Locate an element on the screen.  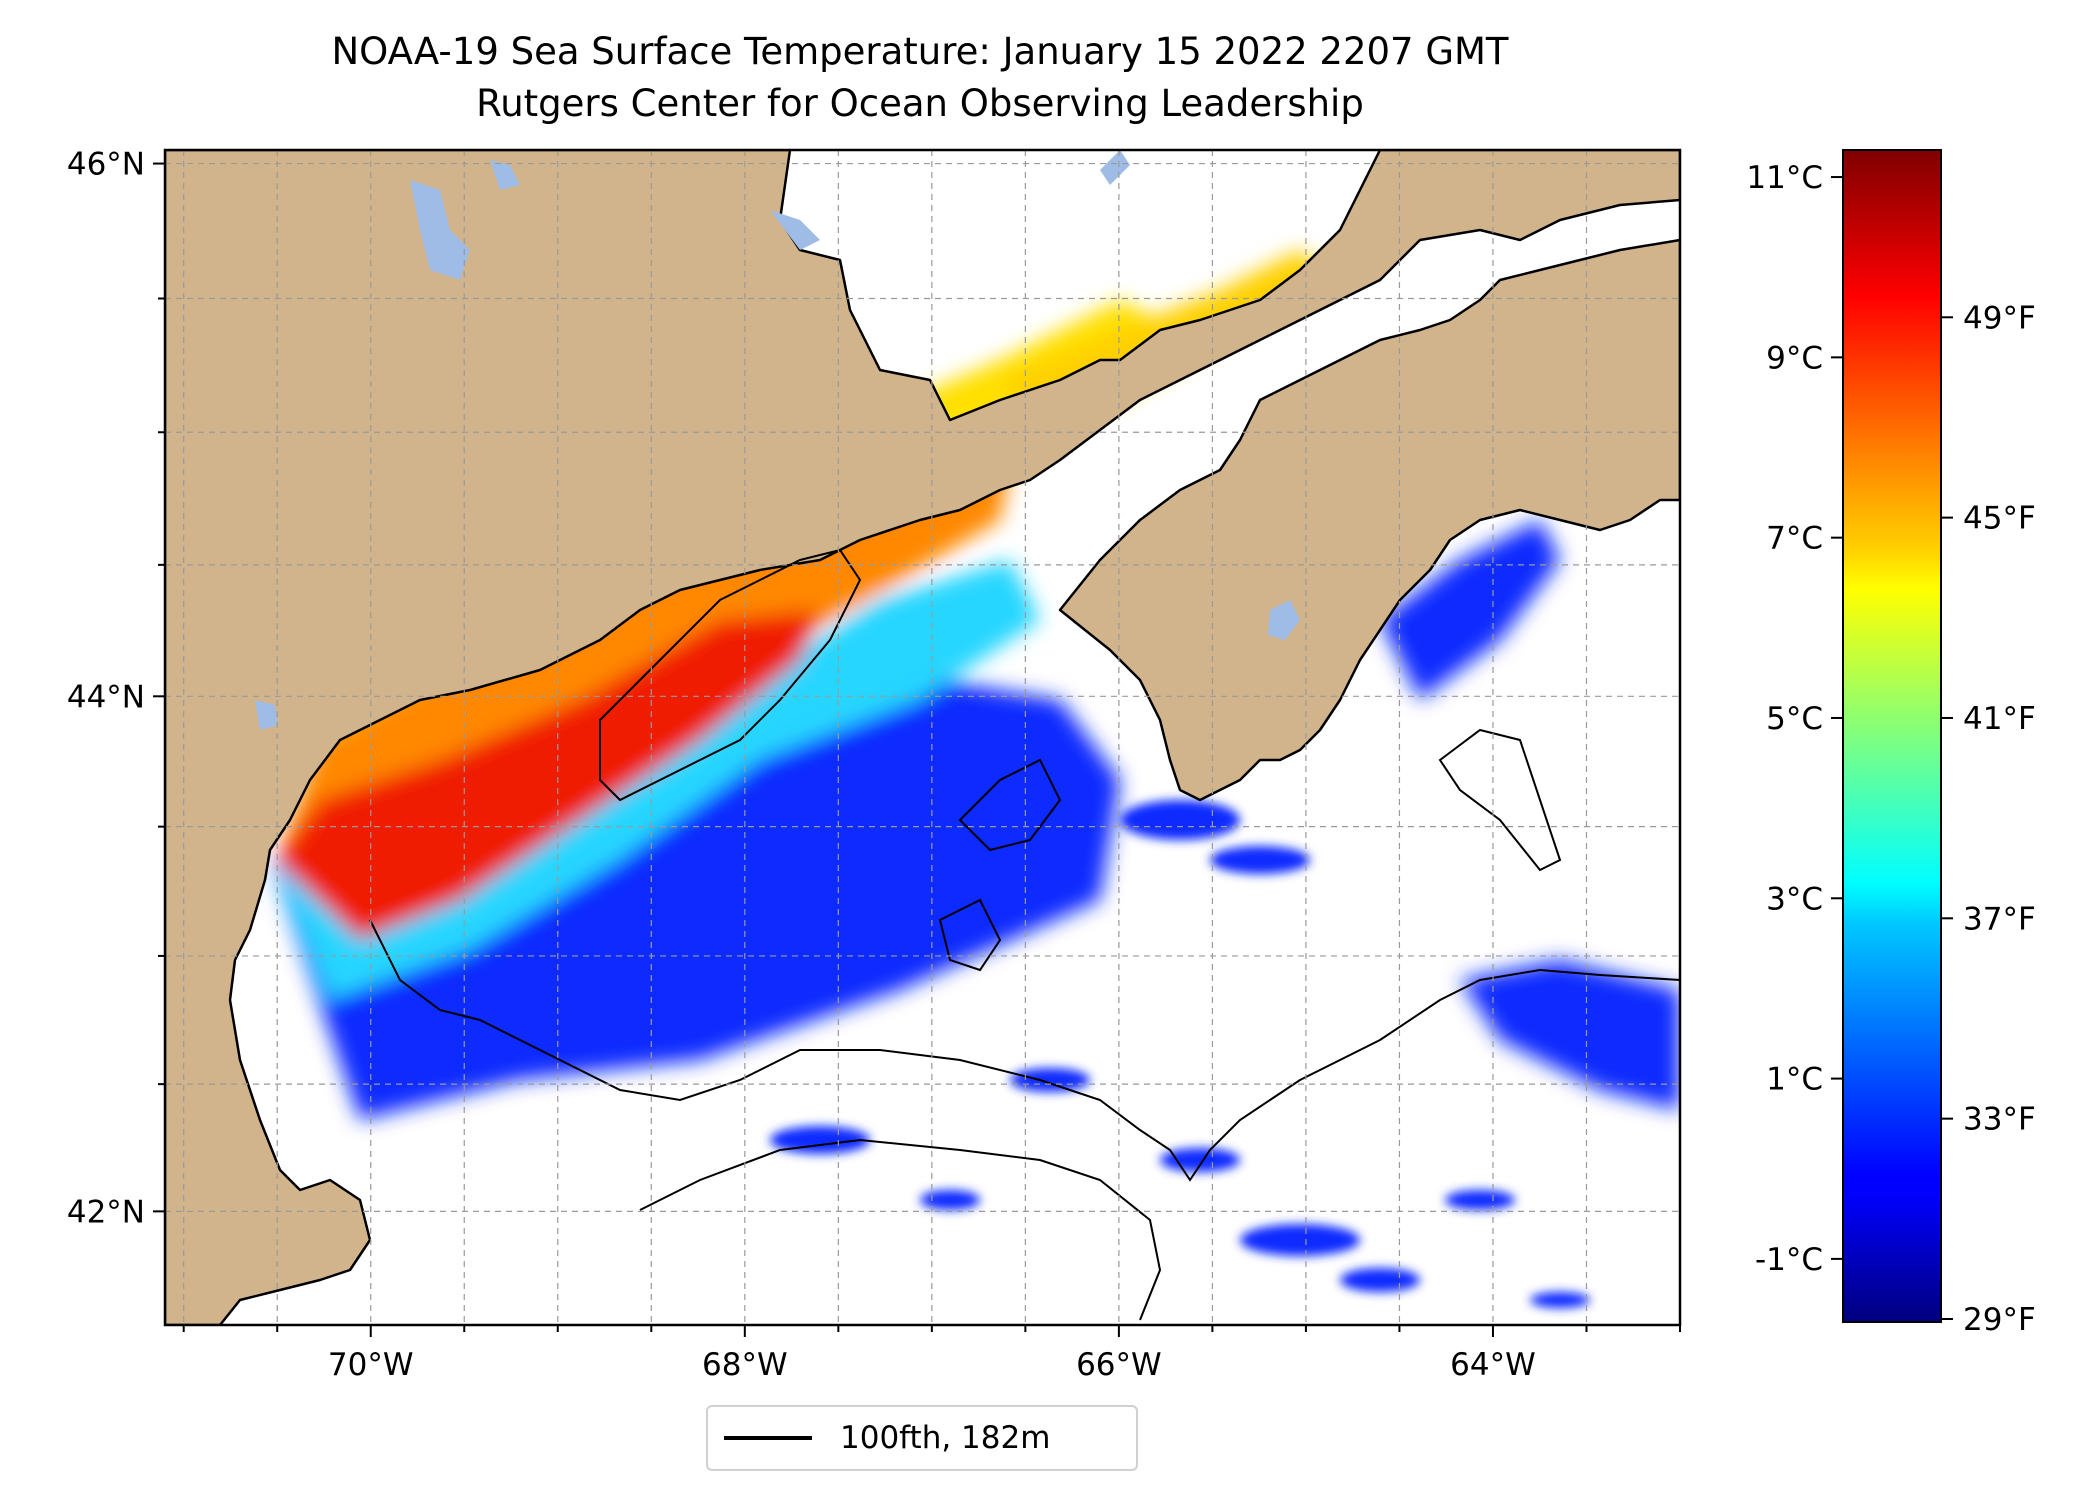
colorbar is located at coordinates (1892, 736).